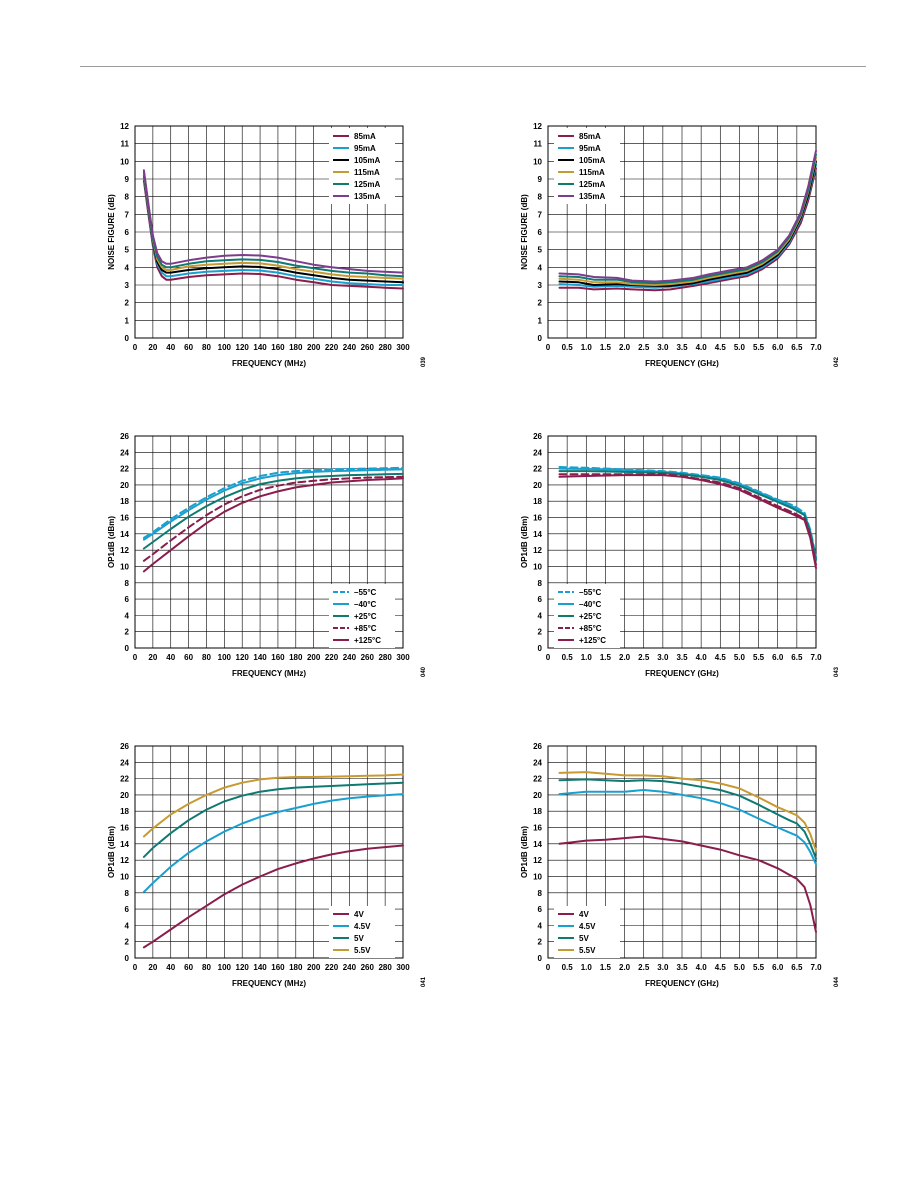  What do you see at coordinates (537, 746) in the screenshot?
I see `y-tick-label: 26` at bounding box center [537, 746].